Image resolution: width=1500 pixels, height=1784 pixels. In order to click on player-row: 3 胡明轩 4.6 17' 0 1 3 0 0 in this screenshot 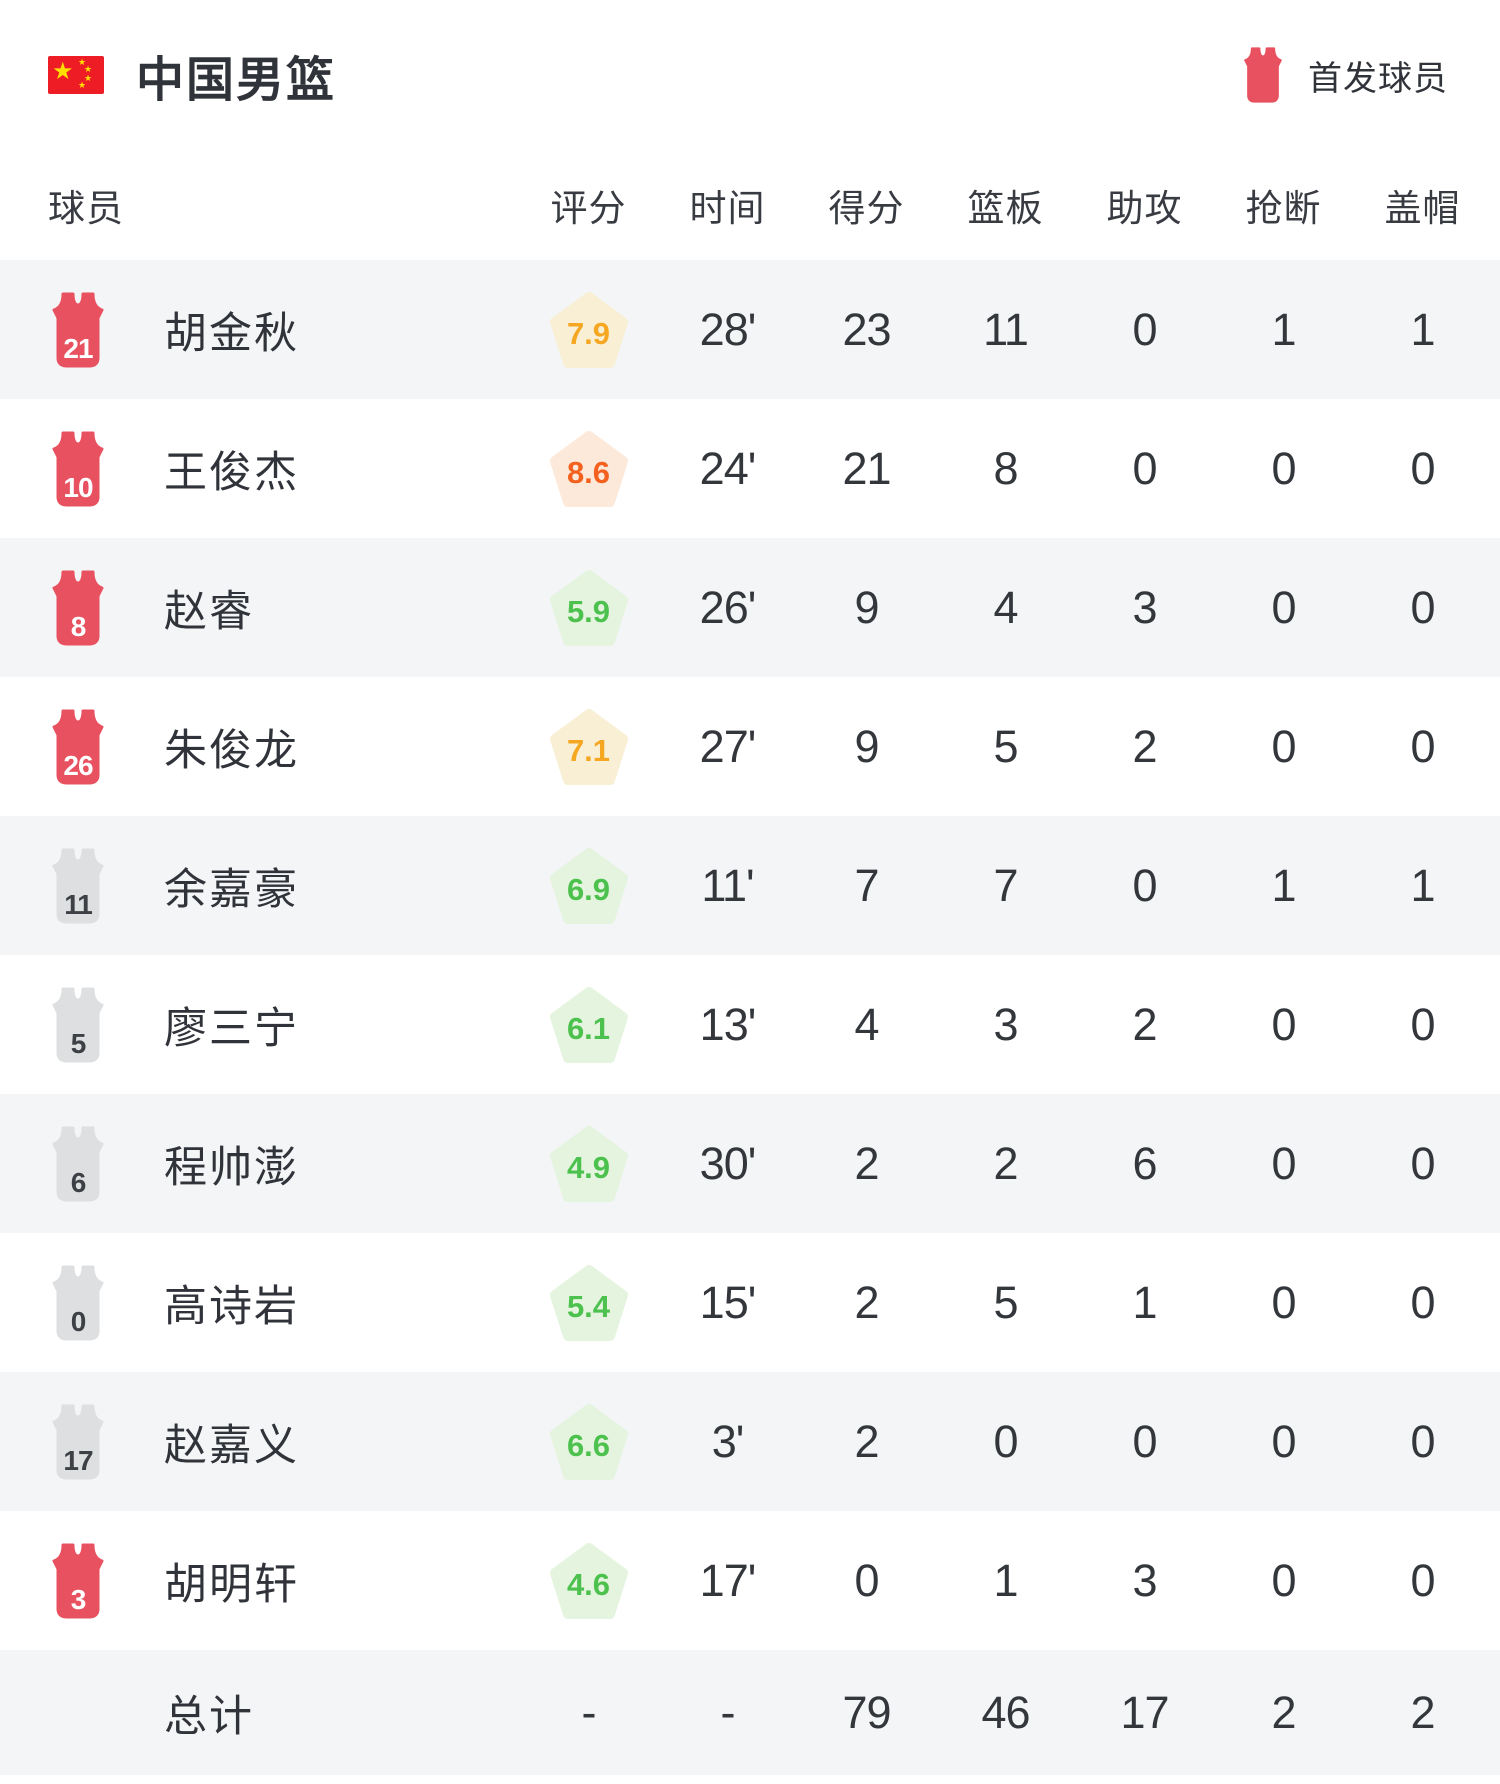, I will do `click(750, 1580)`.